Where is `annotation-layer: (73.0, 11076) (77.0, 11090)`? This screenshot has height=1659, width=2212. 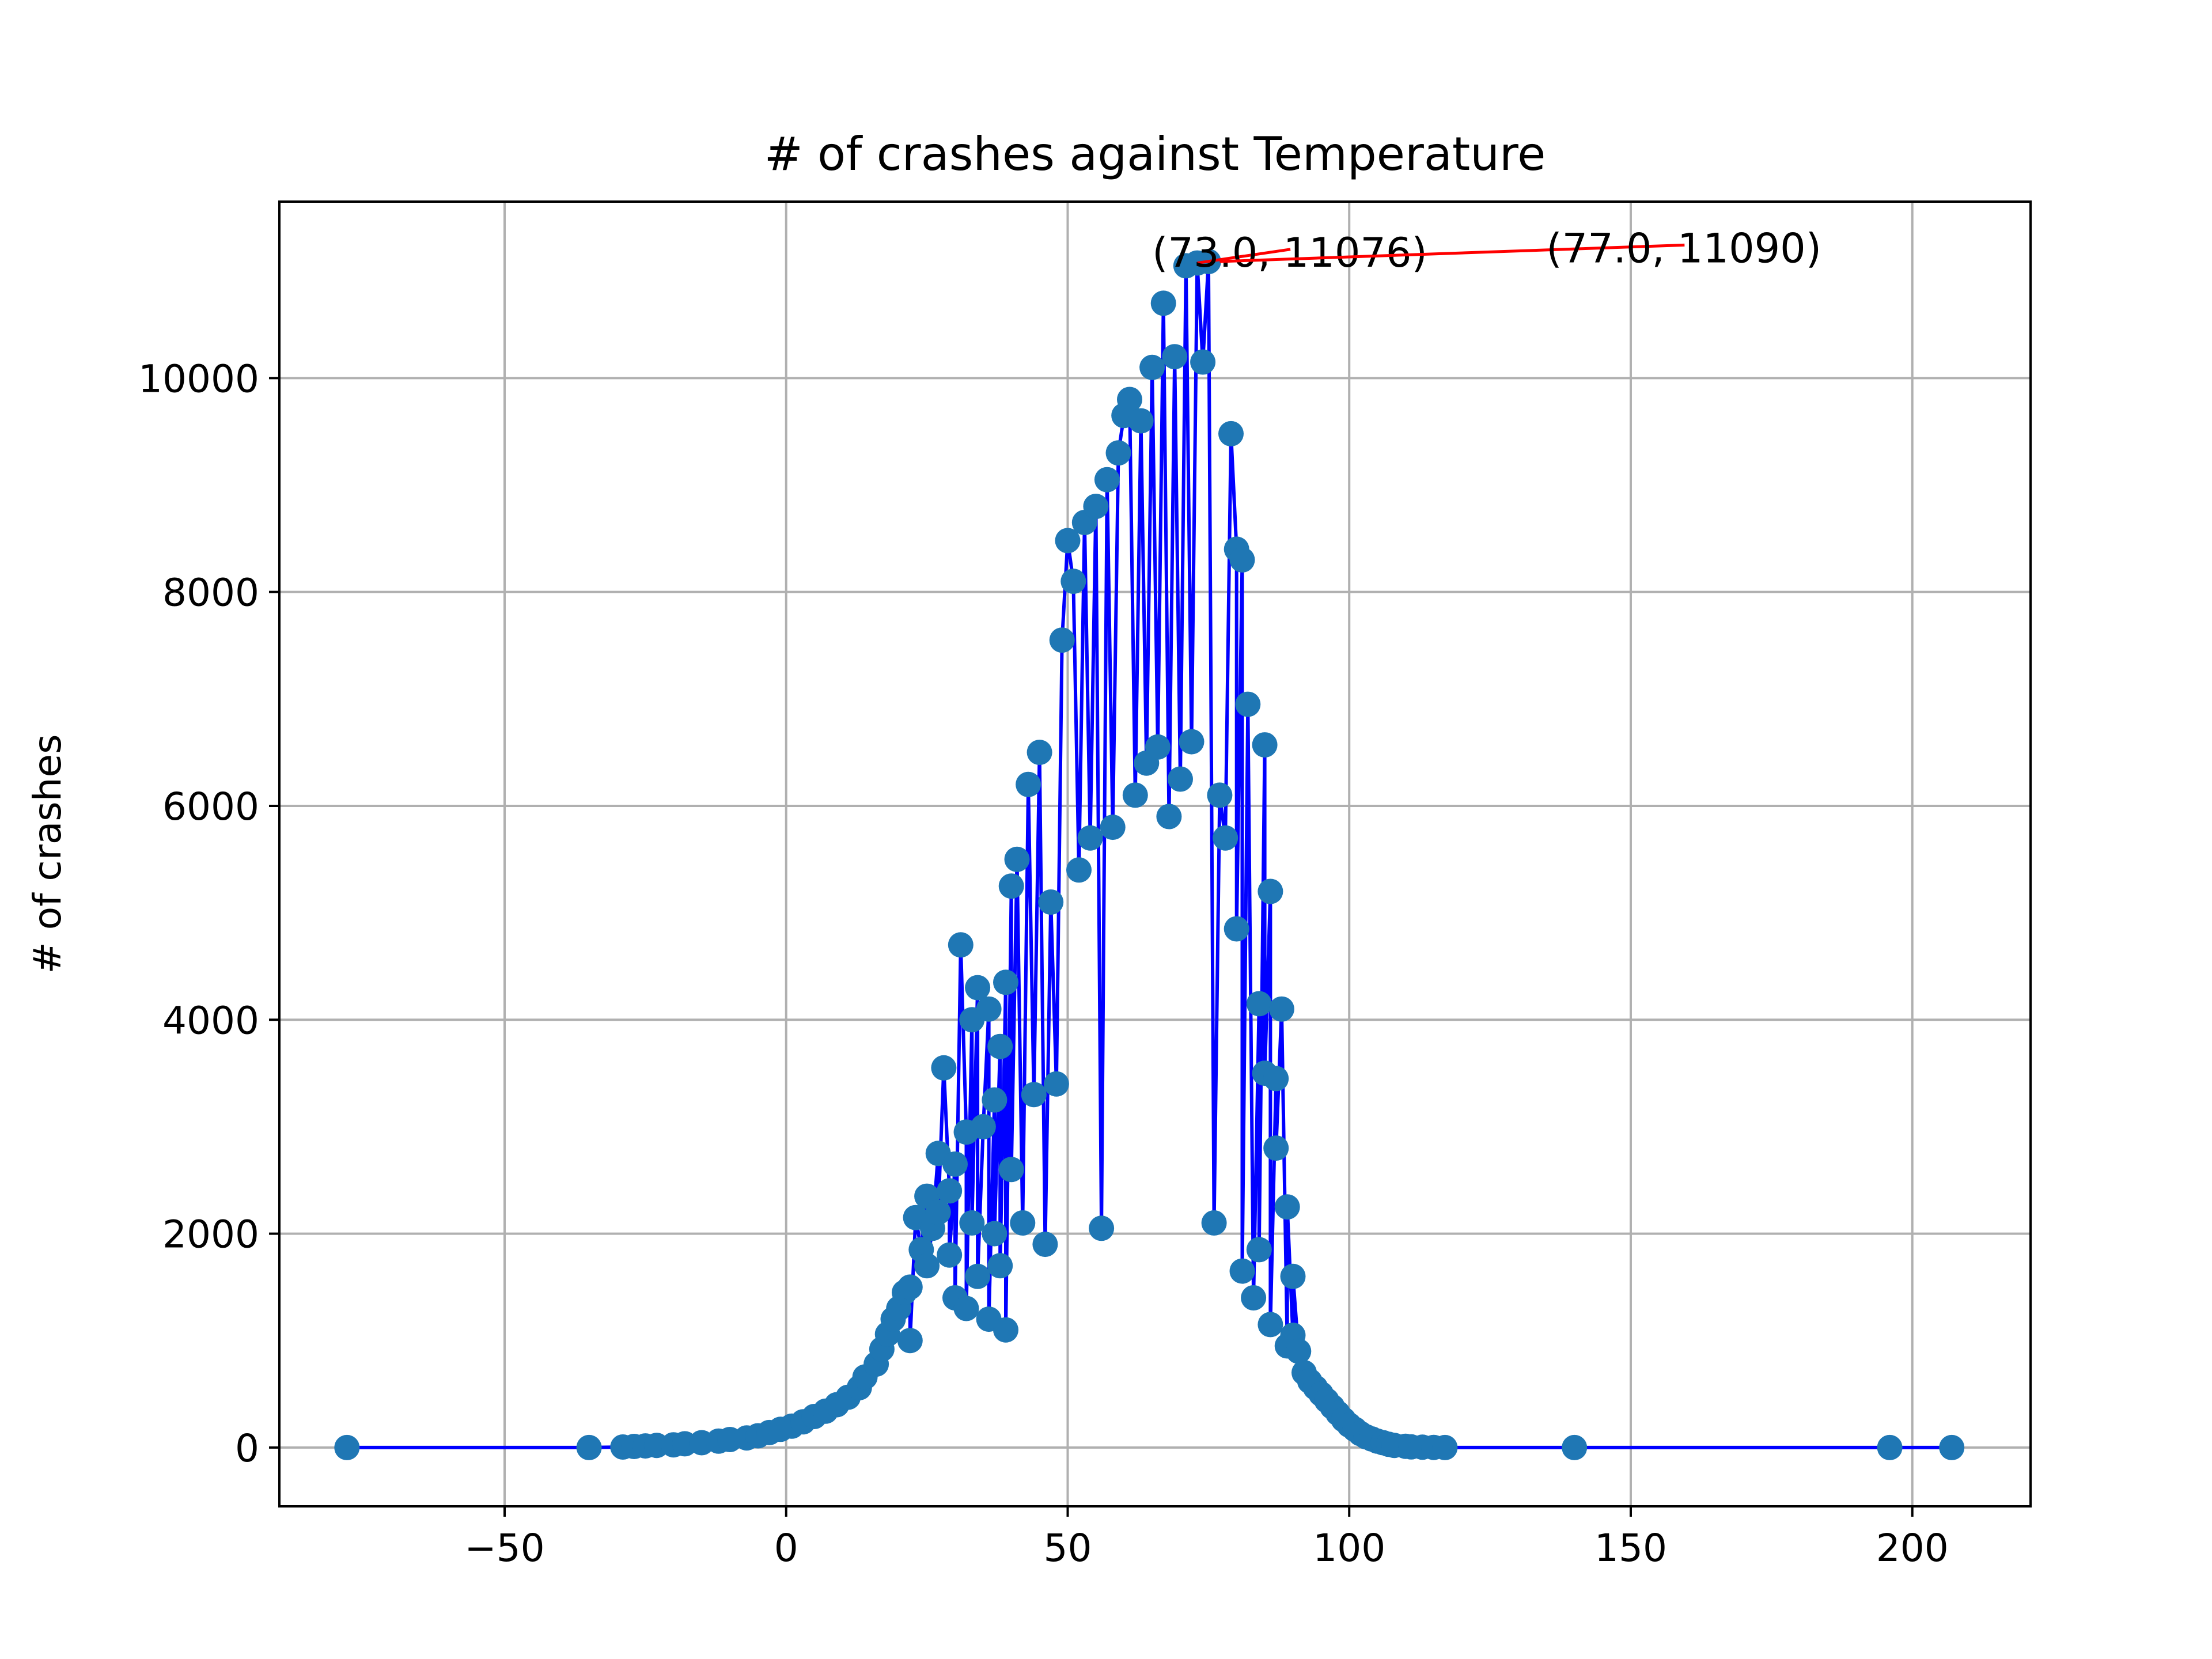 annotation-layer: (73.0, 11076) (77.0, 11090) is located at coordinates (1486, 250).